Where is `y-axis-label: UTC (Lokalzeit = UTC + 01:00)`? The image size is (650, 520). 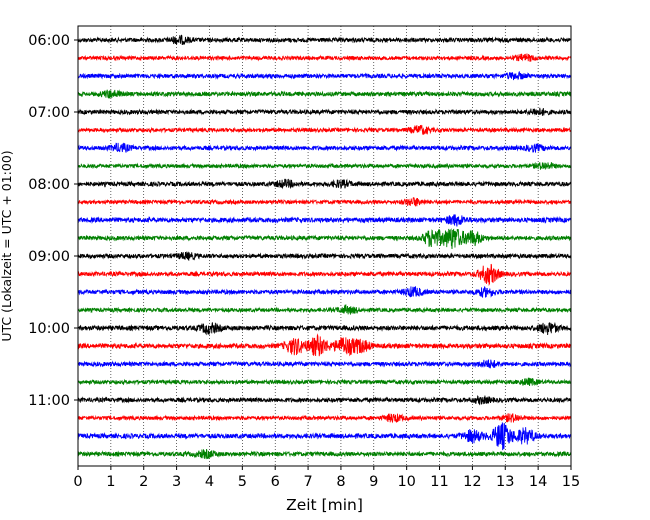 y-axis-label: UTC (Lokalzeit = UTC + 01:00) is located at coordinates (7, 245).